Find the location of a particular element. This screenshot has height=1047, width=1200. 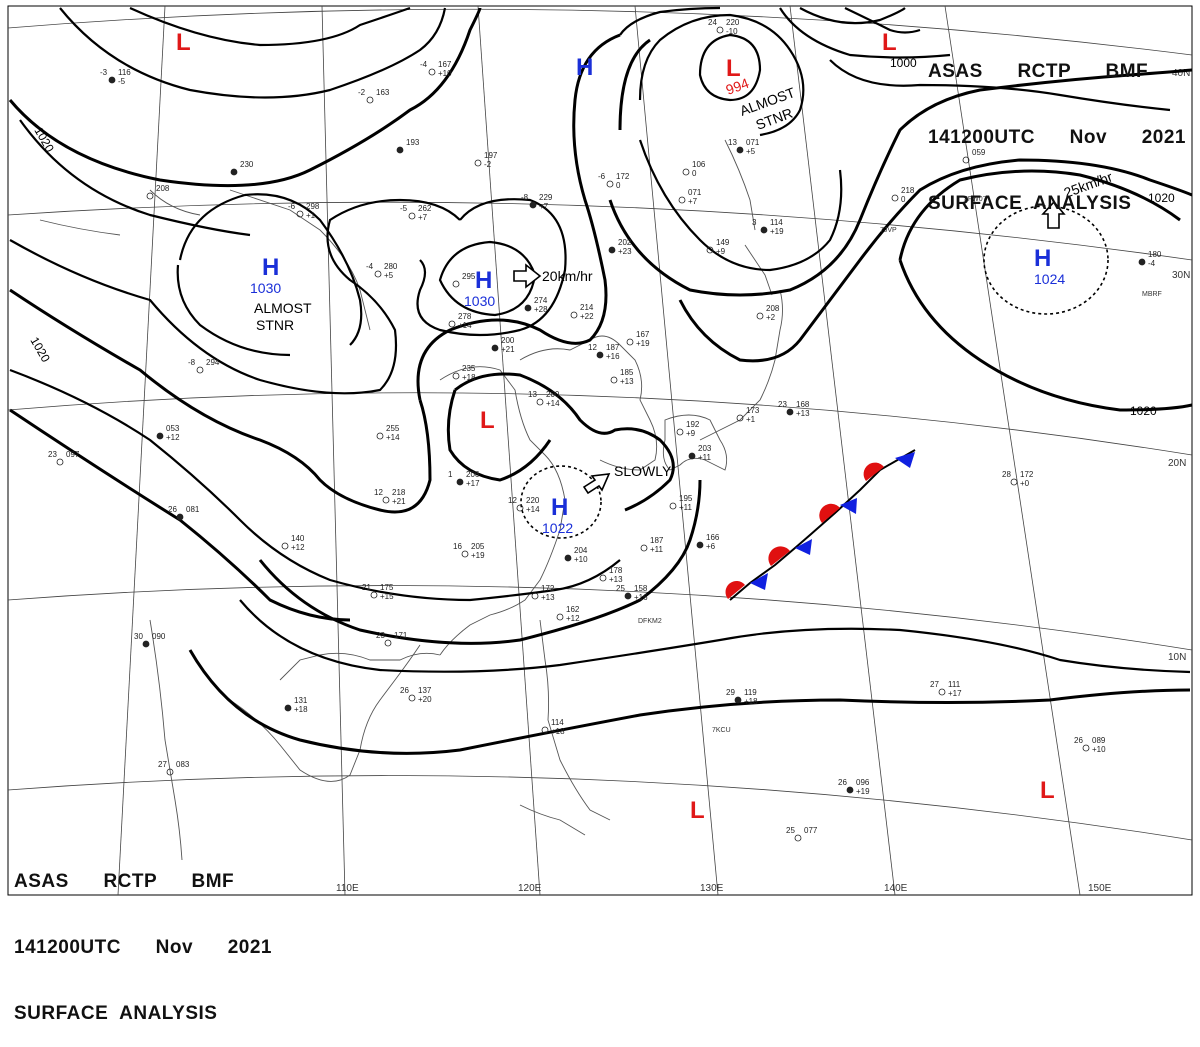

station-plot: 166+6 is located at coordinates (708, 542).